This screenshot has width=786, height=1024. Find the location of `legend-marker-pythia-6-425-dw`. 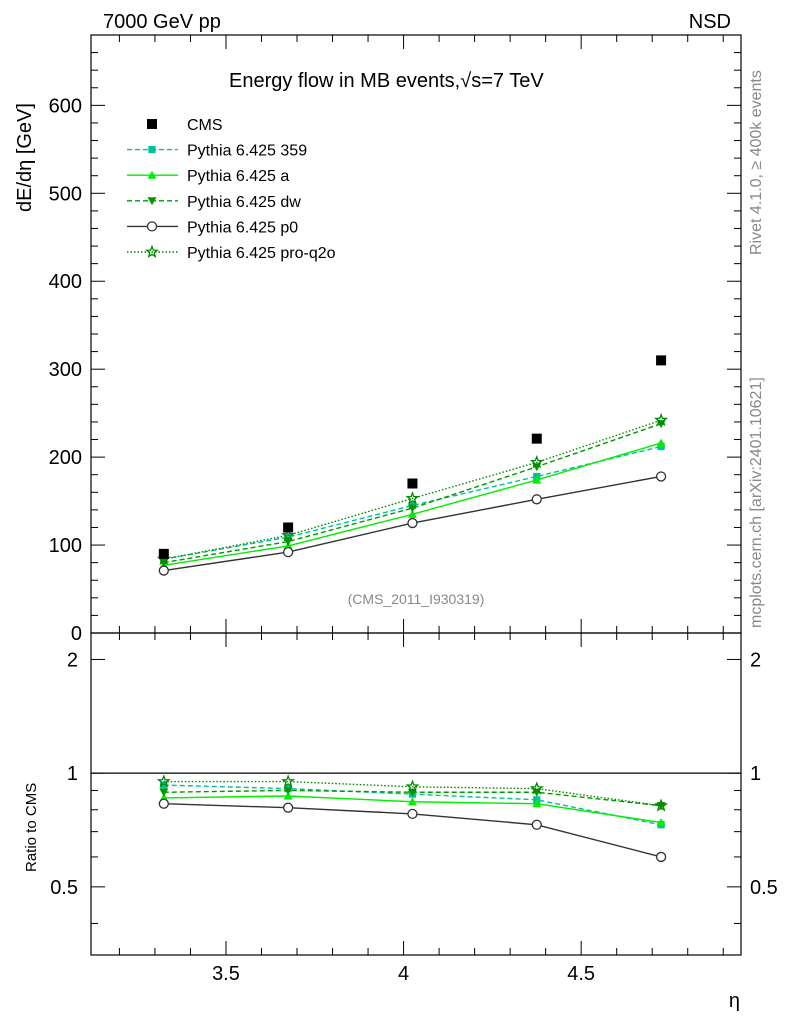

legend-marker-pythia-6-425-dw is located at coordinates (152, 201).